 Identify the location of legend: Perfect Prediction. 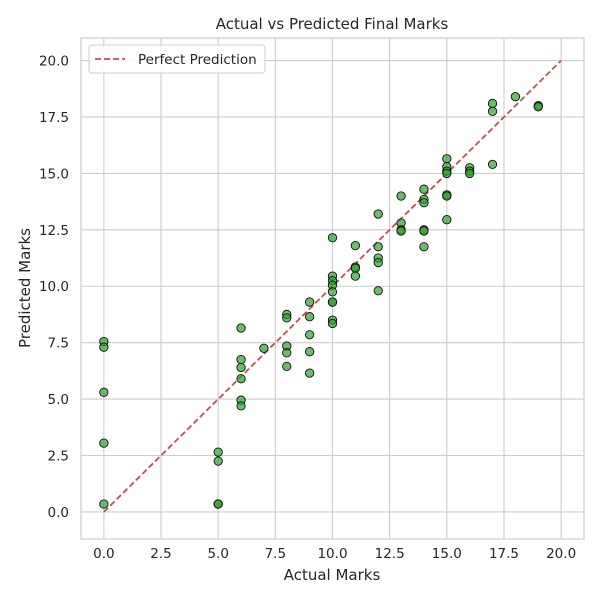
(177, 59).